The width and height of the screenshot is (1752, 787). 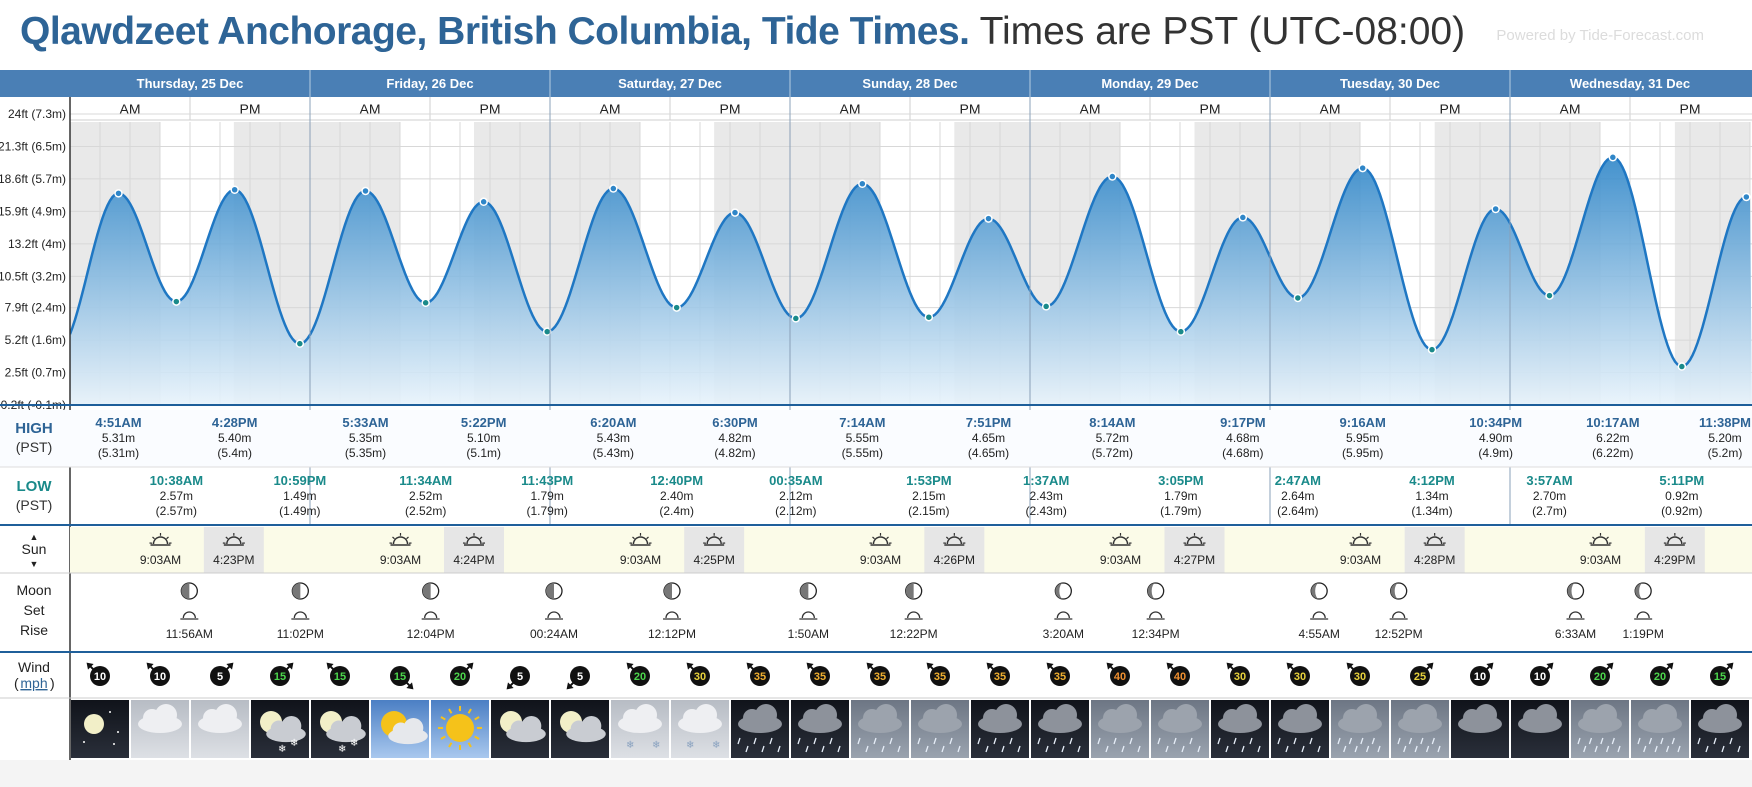 What do you see at coordinates (189, 634) in the screenshot?
I see `moon-time: 11:56AM` at bounding box center [189, 634].